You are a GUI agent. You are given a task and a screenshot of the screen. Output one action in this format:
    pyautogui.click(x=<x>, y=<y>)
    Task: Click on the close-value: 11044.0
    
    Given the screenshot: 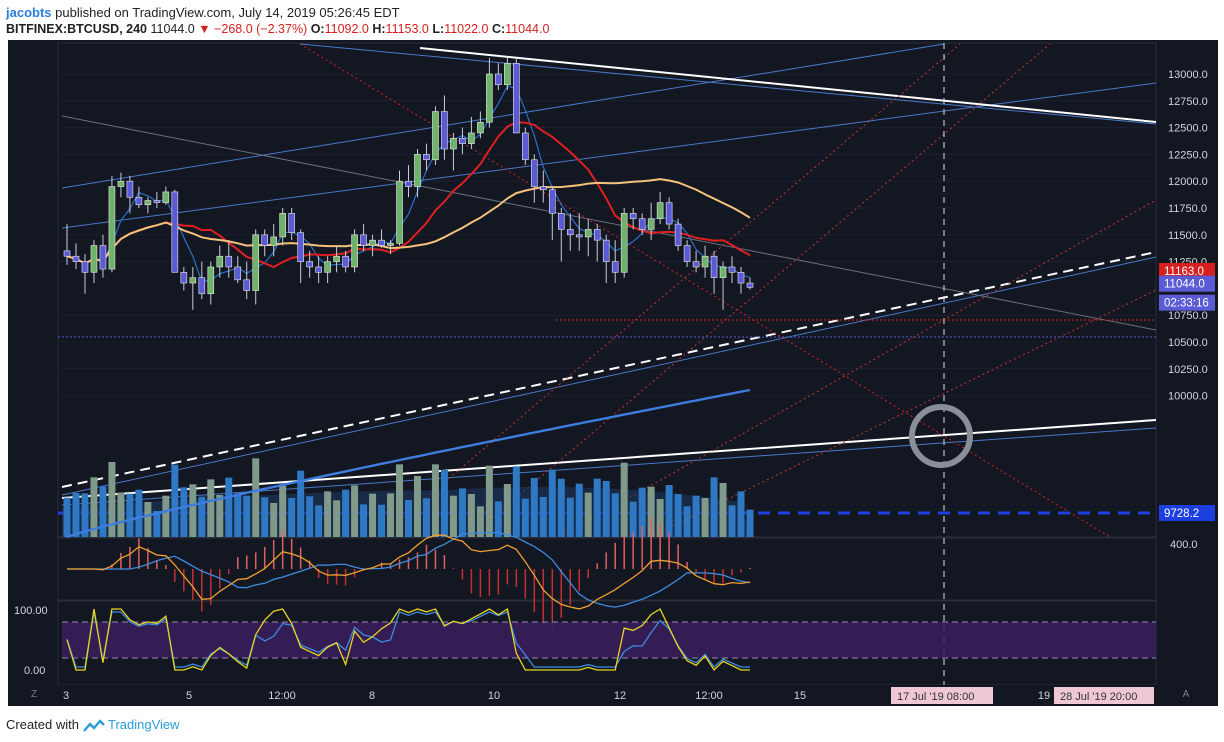 What is the action you would take?
    pyautogui.click(x=527, y=29)
    